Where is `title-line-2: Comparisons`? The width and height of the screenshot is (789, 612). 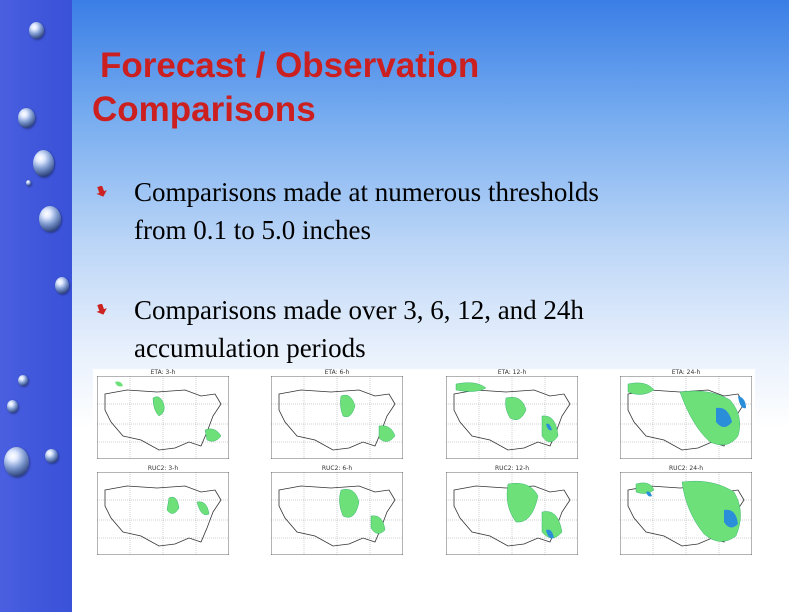 title-line-2: Comparisons is located at coordinates (204, 109).